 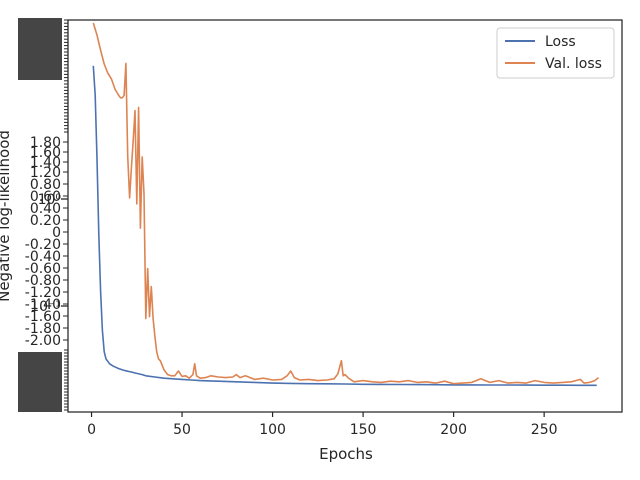 I want to click on y-tick-label-major: 10⁰, so click(x=50, y=200).